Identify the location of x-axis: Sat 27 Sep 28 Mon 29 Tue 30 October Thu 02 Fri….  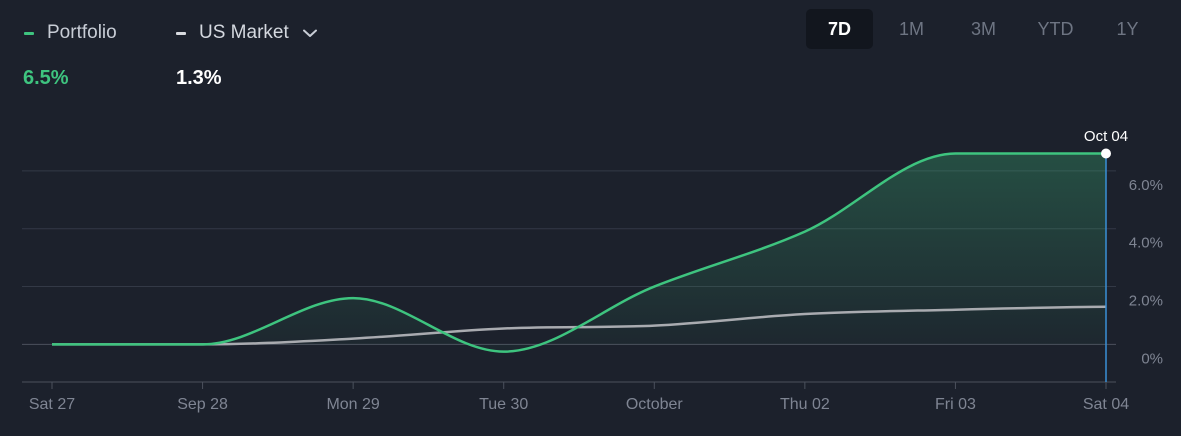
(575, 397).